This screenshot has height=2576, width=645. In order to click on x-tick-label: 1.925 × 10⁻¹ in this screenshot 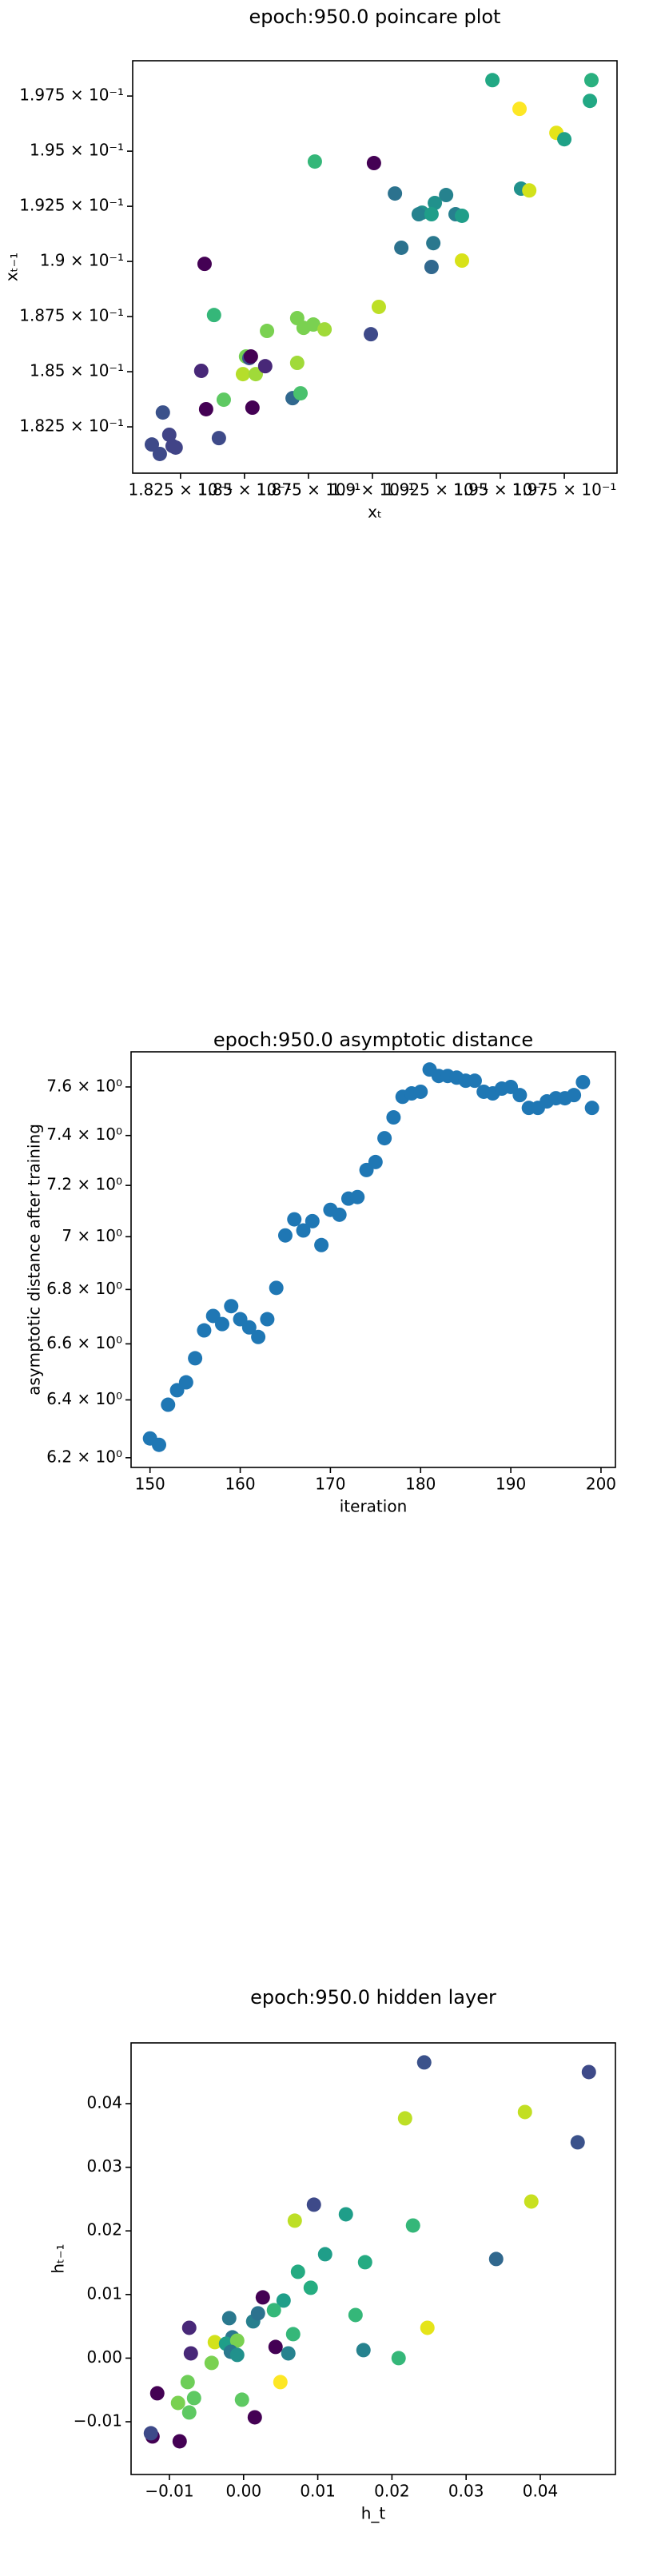, I will do `click(436, 490)`.